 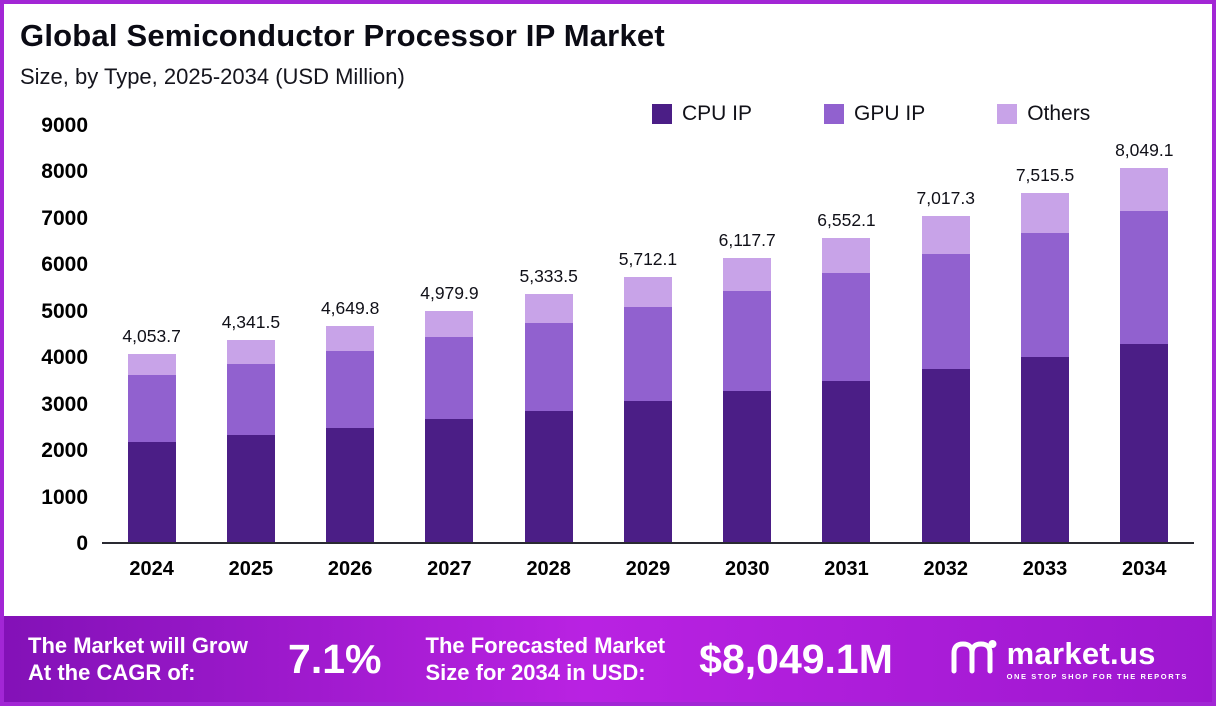 What do you see at coordinates (212, 76) in the screenshot?
I see `page-subtitle: Size, by Type, 2025-2034 (USD Million)` at bounding box center [212, 76].